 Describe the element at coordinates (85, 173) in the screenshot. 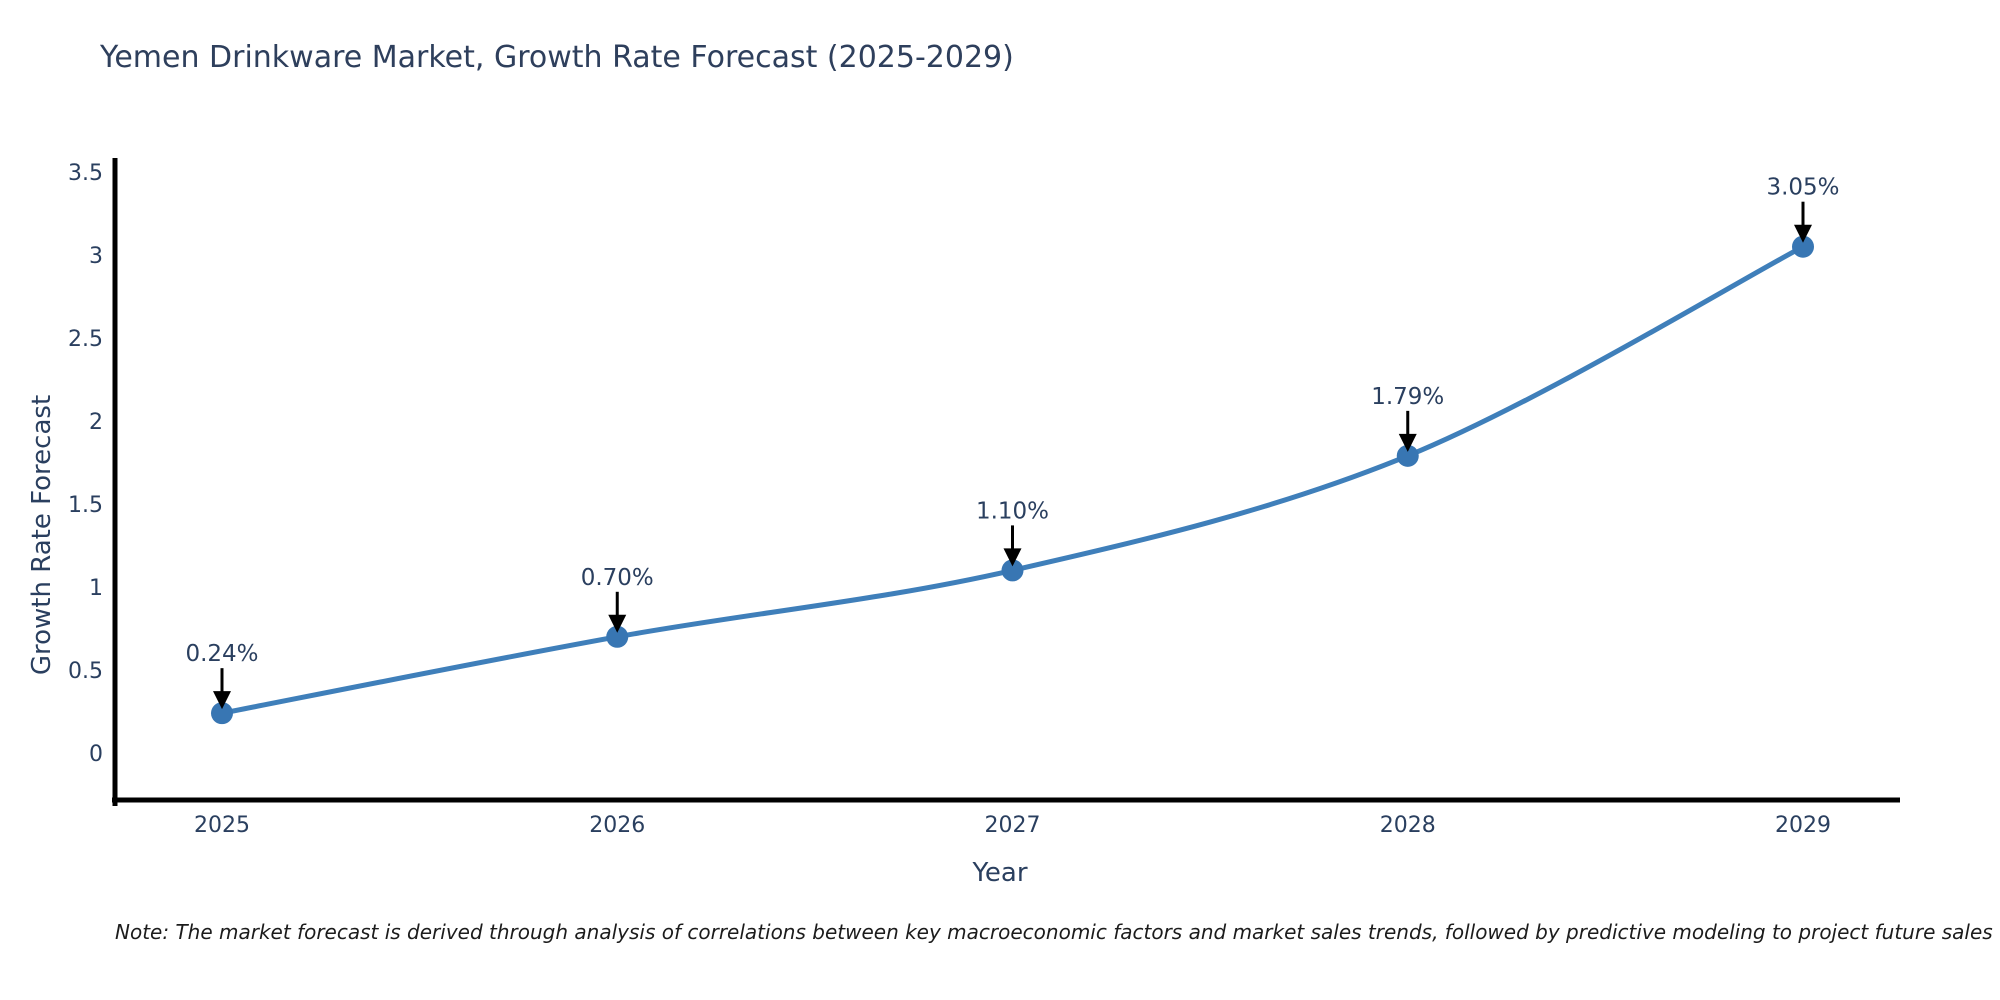

I see `y-tick-label: 3.5` at that location.